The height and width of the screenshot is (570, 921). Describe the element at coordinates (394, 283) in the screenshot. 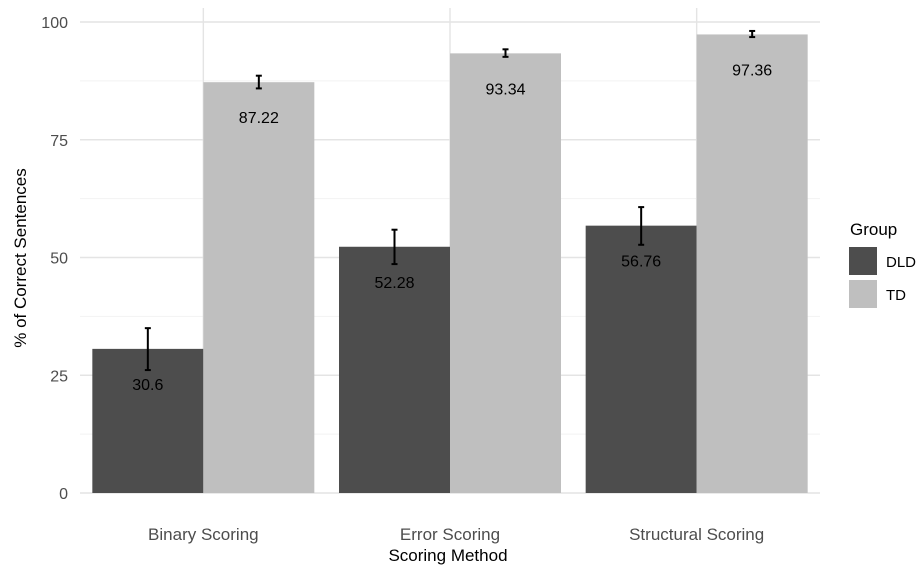

I see `bar-value-label: 52.28` at that location.